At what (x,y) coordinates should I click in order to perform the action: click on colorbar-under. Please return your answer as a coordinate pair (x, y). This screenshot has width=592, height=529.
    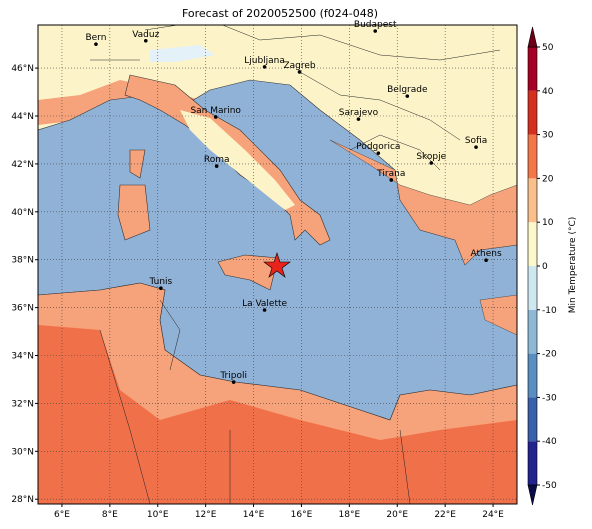
    Looking at the image, I should click on (532, 495).